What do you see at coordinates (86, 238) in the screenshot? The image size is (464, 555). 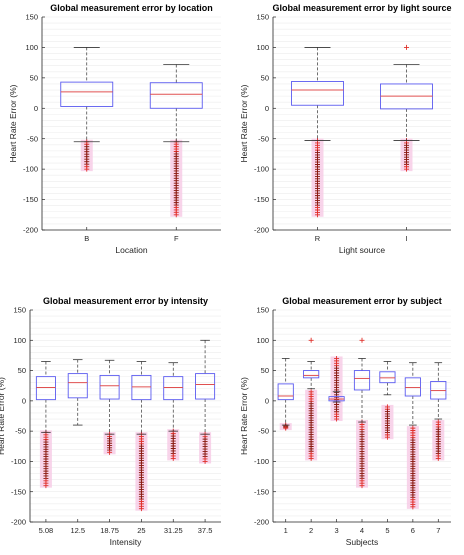 I see `x-tick-label: B` at bounding box center [86, 238].